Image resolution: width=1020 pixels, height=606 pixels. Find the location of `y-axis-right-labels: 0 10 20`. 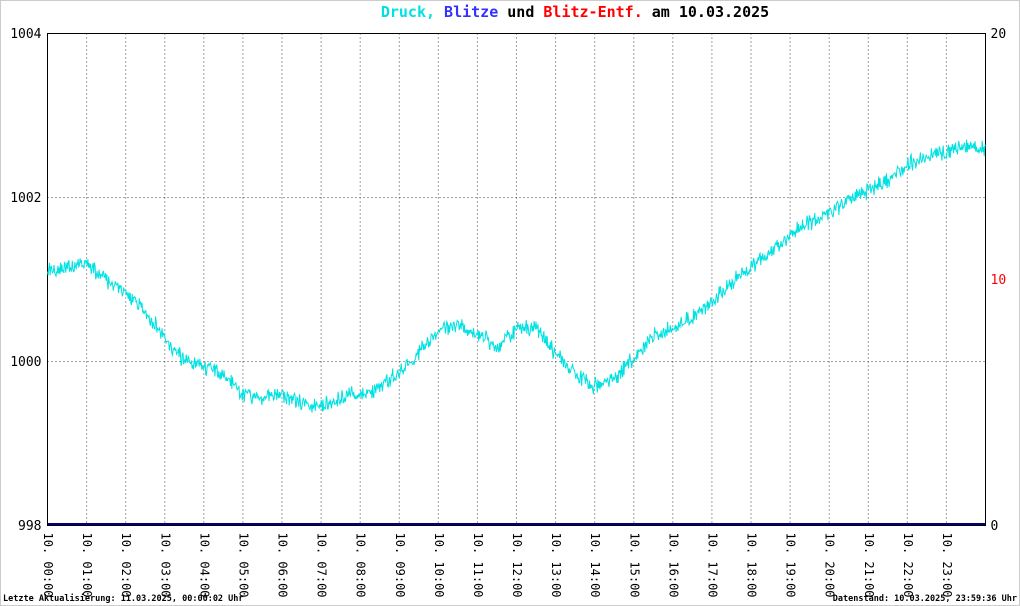

y-axis-right-labels: 0 10 20 is located at coordinates (999, 280).